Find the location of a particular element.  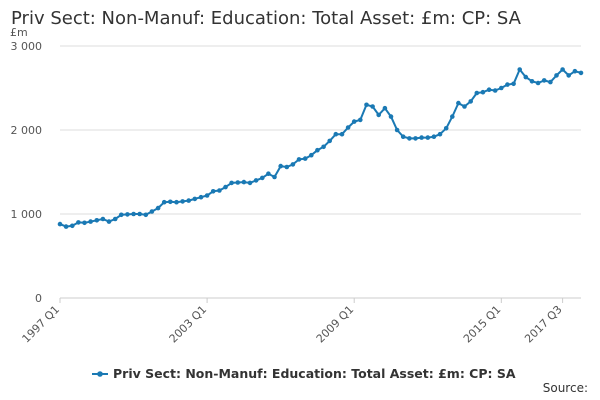

x-tick-label-0: 1997 Q1 is located at coordinates (41, 324).